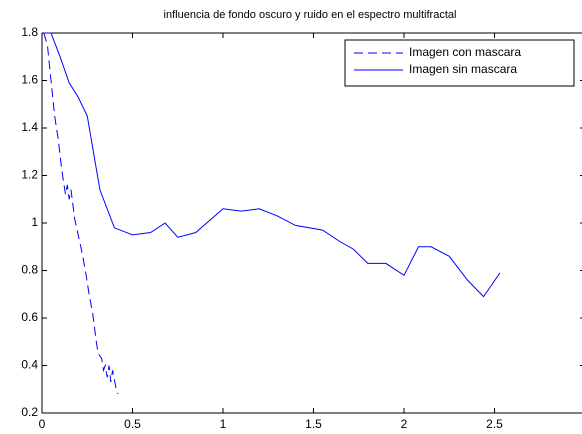 This screenshot has width=582, height=434. What do you see at coordinates (29, 270) in the screenshot?
I see `y-tick-label: 0.8` at bounding box center [29, 270].